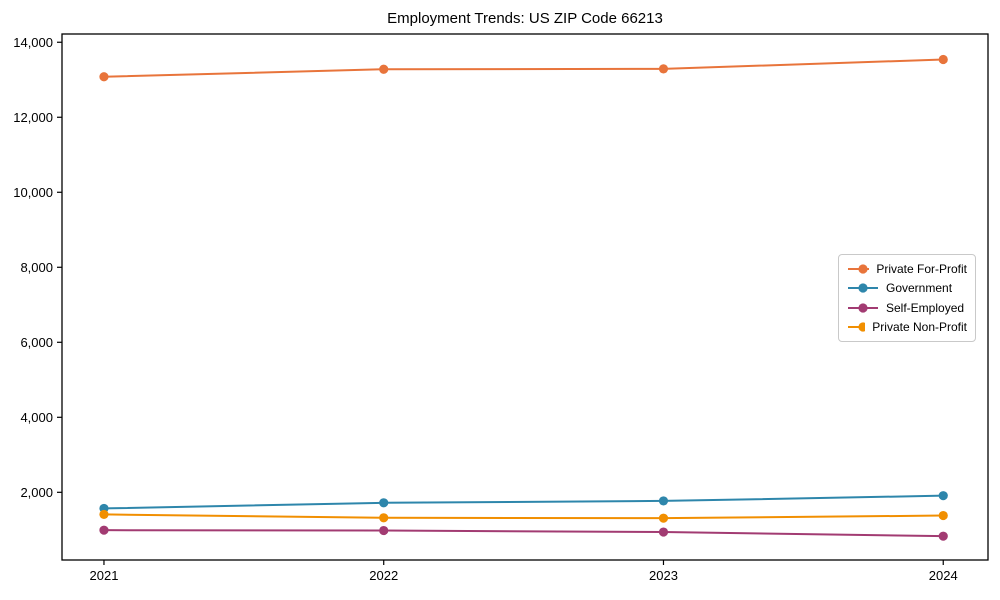  What do you see at coordinates (919, 327) in the screenshot?
I see `legend-label: Private Non-Profit` at bounding box center [919, 327].